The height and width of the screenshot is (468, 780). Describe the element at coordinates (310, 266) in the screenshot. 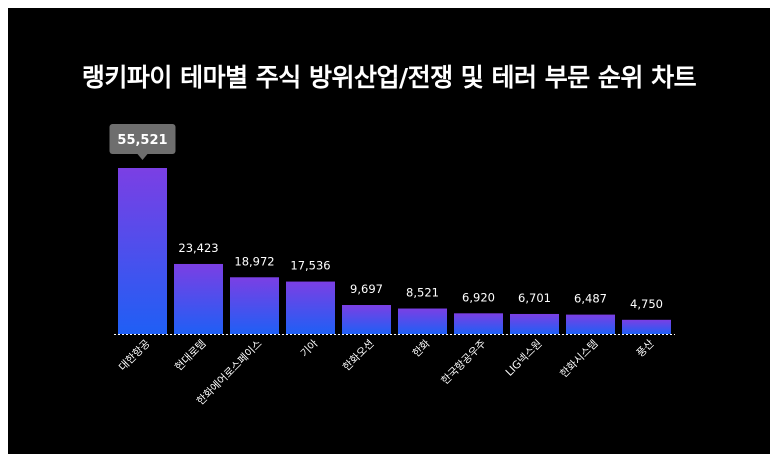

I see `value-label: 17,536` at that location.